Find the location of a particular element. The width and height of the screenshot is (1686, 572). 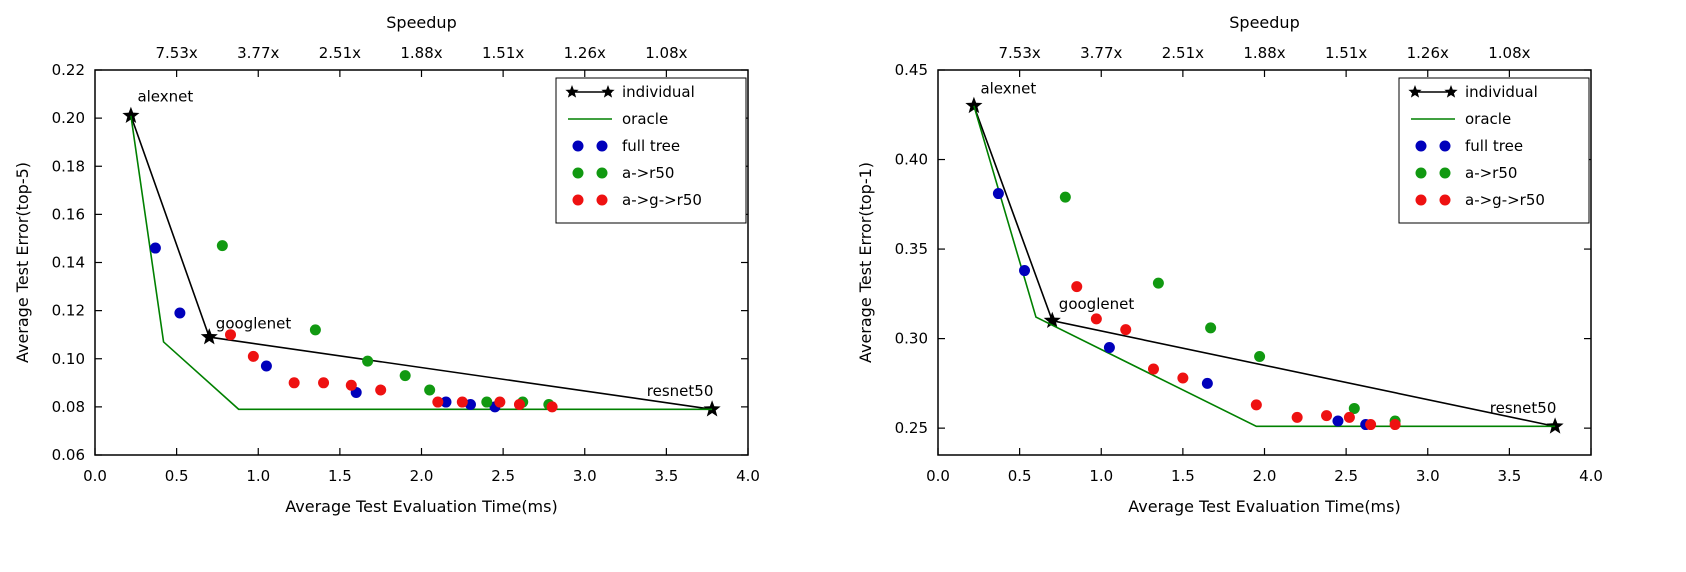

y-axis-label: Average Test Error(top-5) is located at coordinates (22, 262).